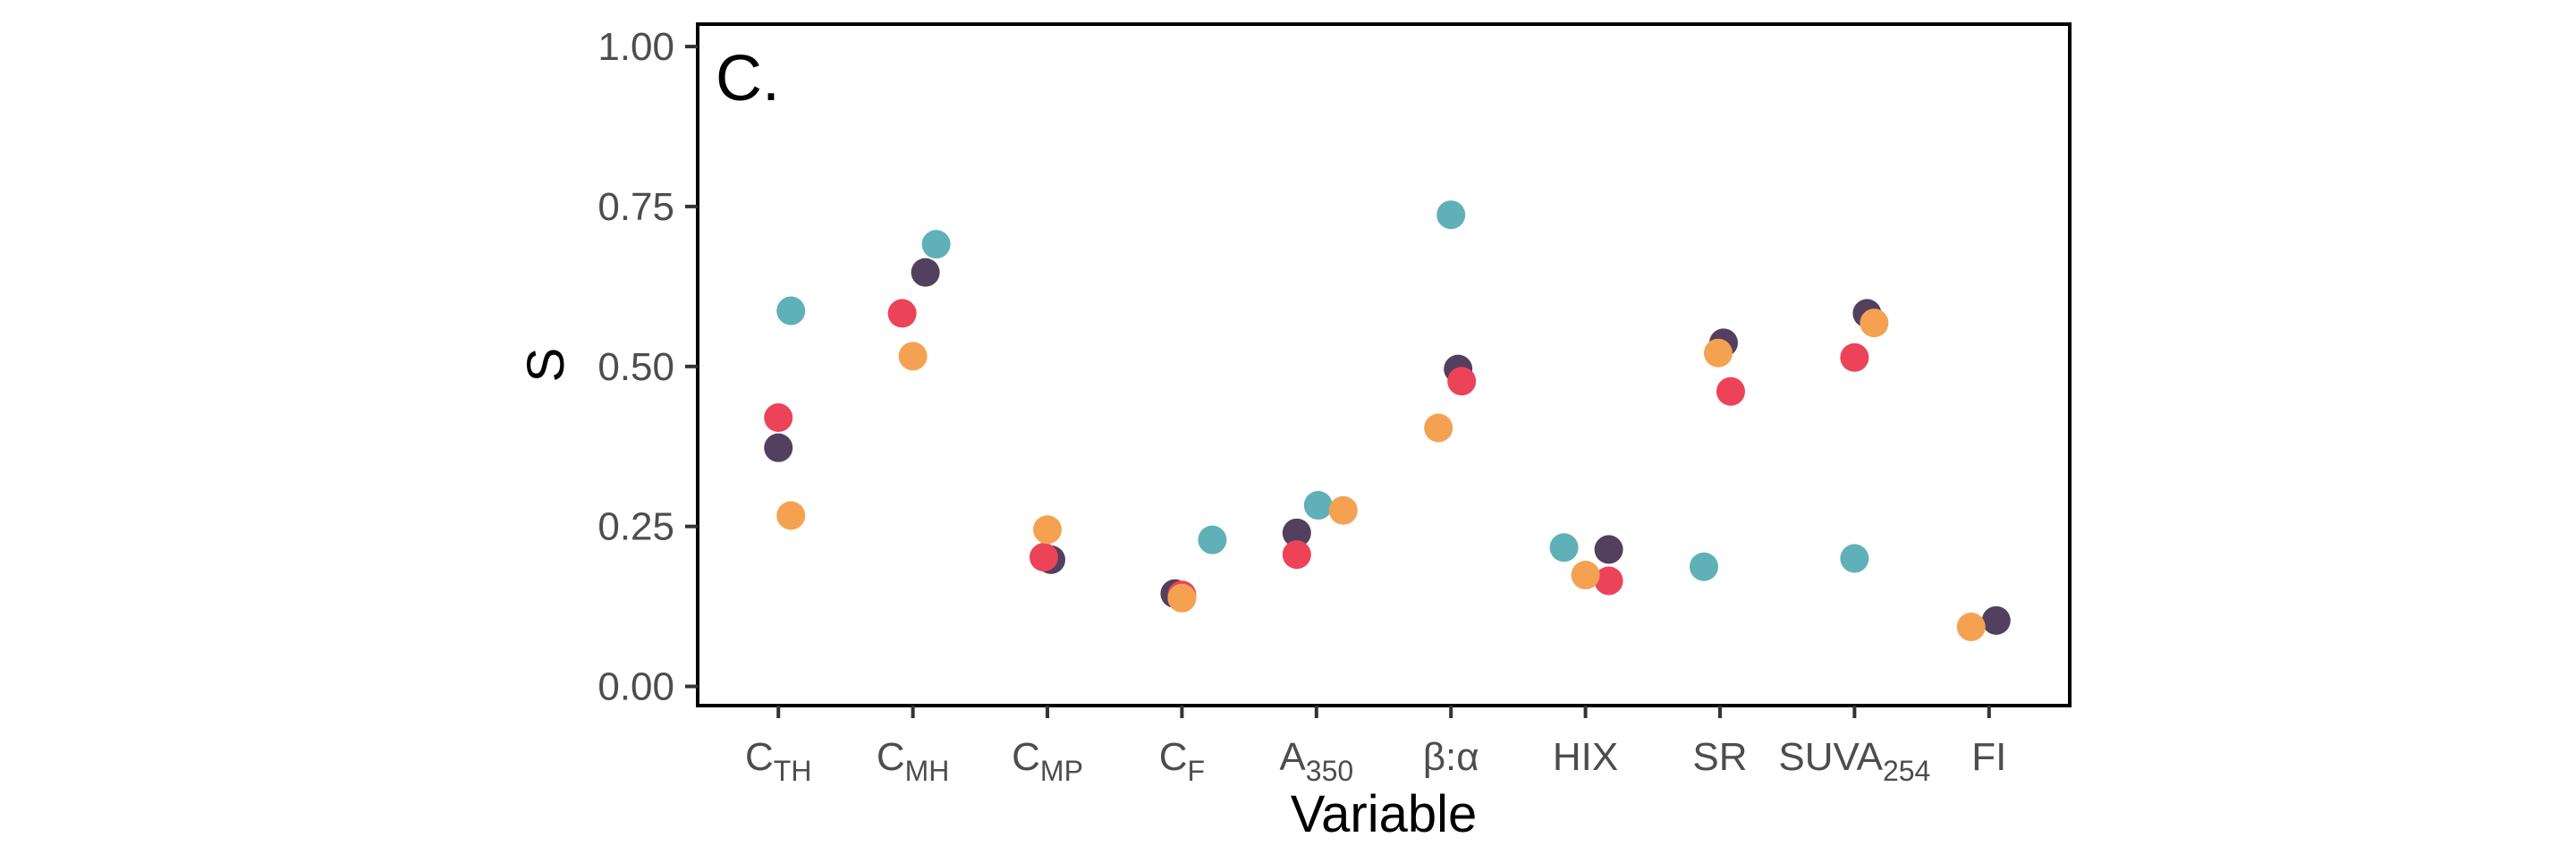 Image resolution: width=2576 pixels, height=863 pixels. What do you see at coordinates (635, 207) in the screenshot?
I see `y-tick-label: 0.75` at bounding box center [635, 207].